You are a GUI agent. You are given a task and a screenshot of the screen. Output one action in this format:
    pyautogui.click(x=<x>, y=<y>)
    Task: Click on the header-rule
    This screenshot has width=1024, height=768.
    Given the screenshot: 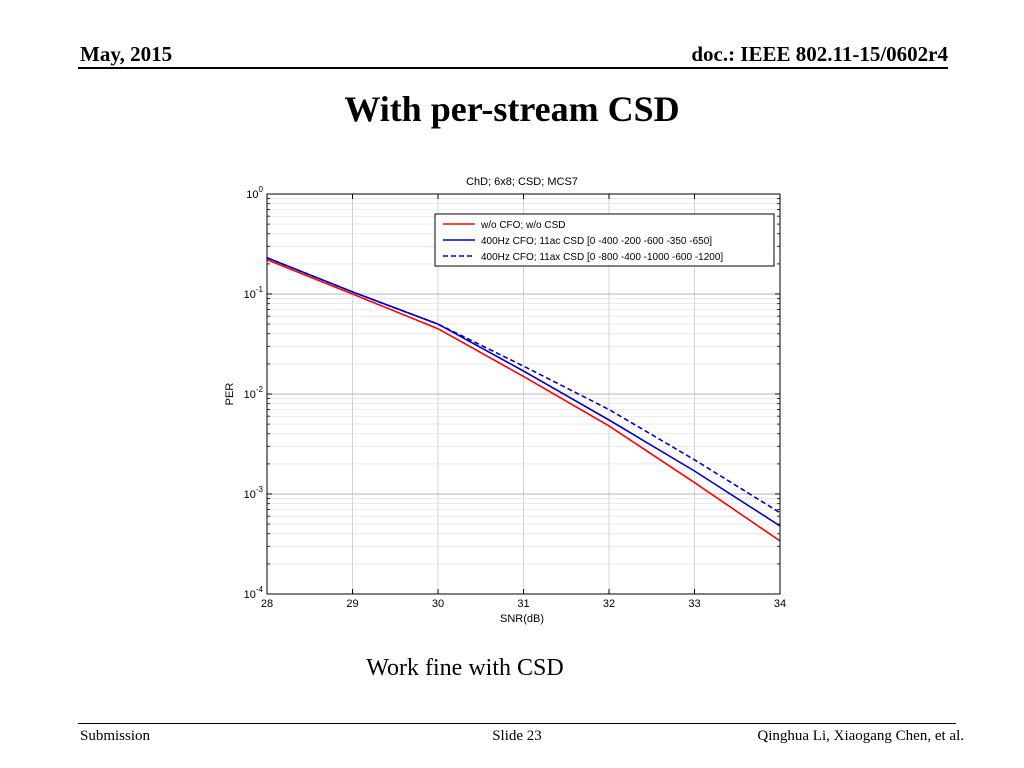 What is the action you would take?
    pyautogui.click(x=513, y=68)
    